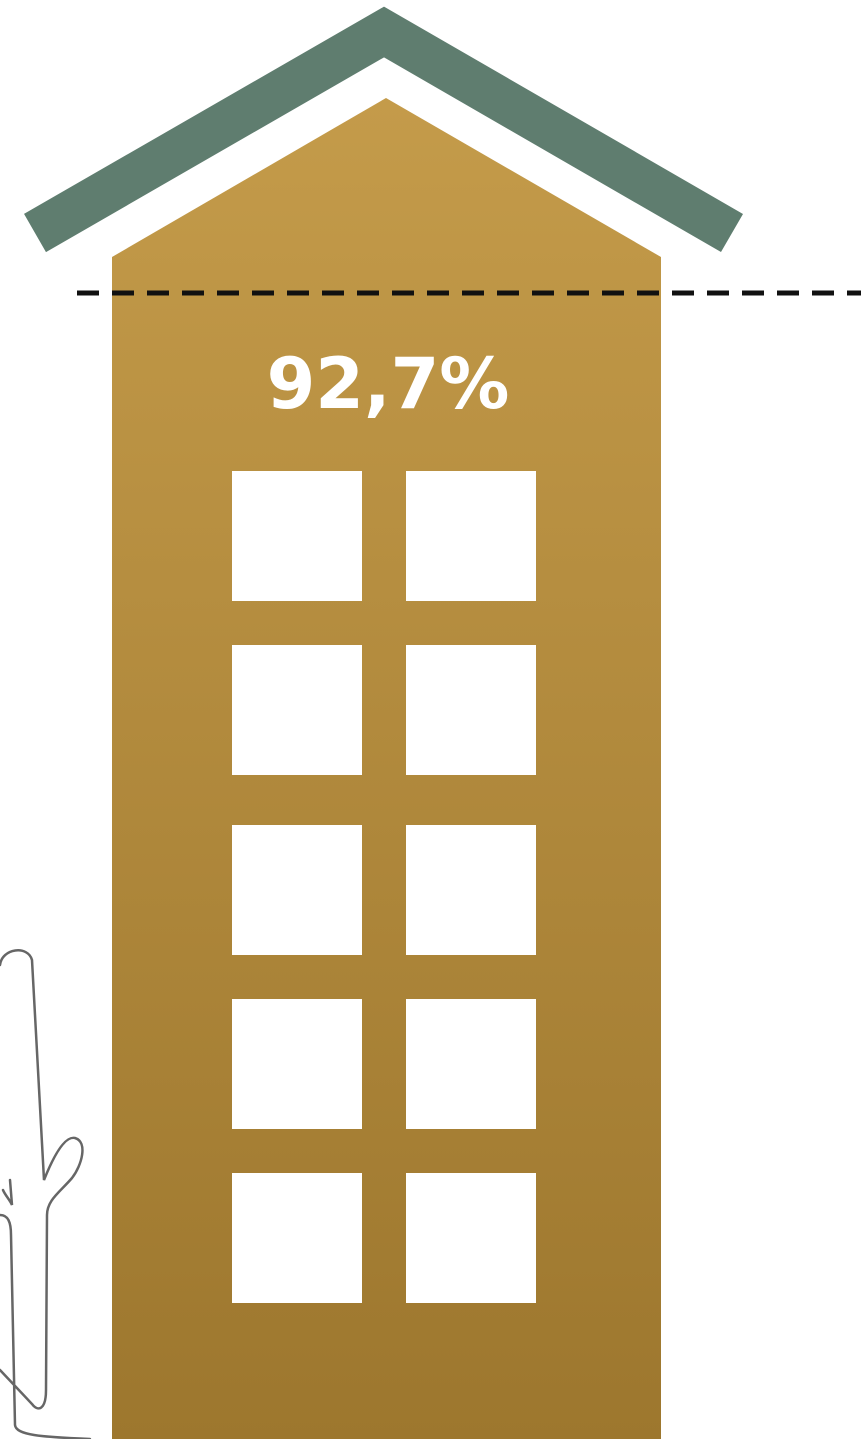 This screenshot has height=1439, width=861. What do you see at coordinates (388, 384) in the screenshot?
I see `percentage-label: 92,7%` at bounding box center [388, 384].